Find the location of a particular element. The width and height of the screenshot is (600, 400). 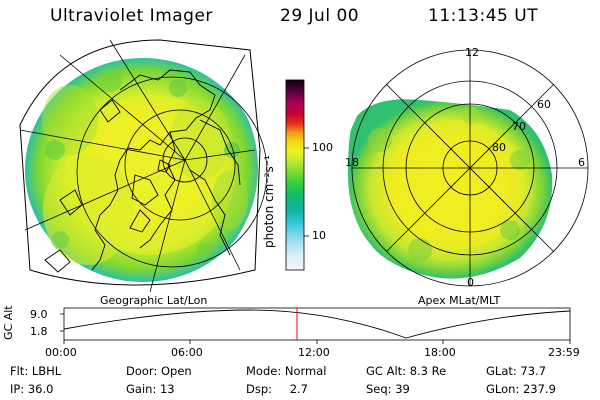

altitude-timeline is located at coordinates (315, 325).